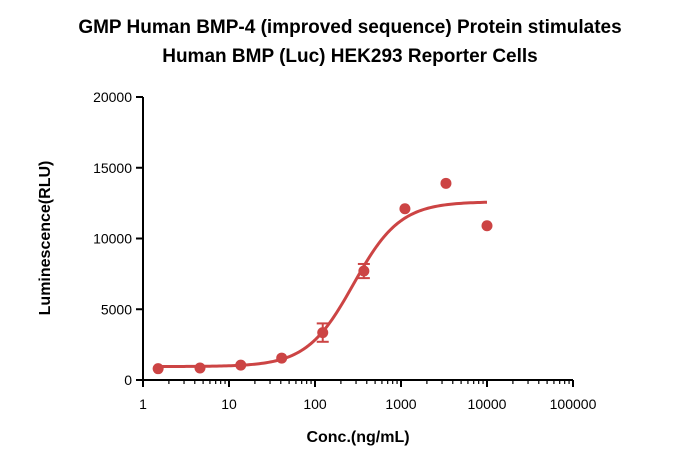 This screenshot has width=700, height=460. What do you see at coordinates (45, 238) in the screenshot?
I see `y-axis-title: Luminescence(RLU)` at bounding box center [45, 238].